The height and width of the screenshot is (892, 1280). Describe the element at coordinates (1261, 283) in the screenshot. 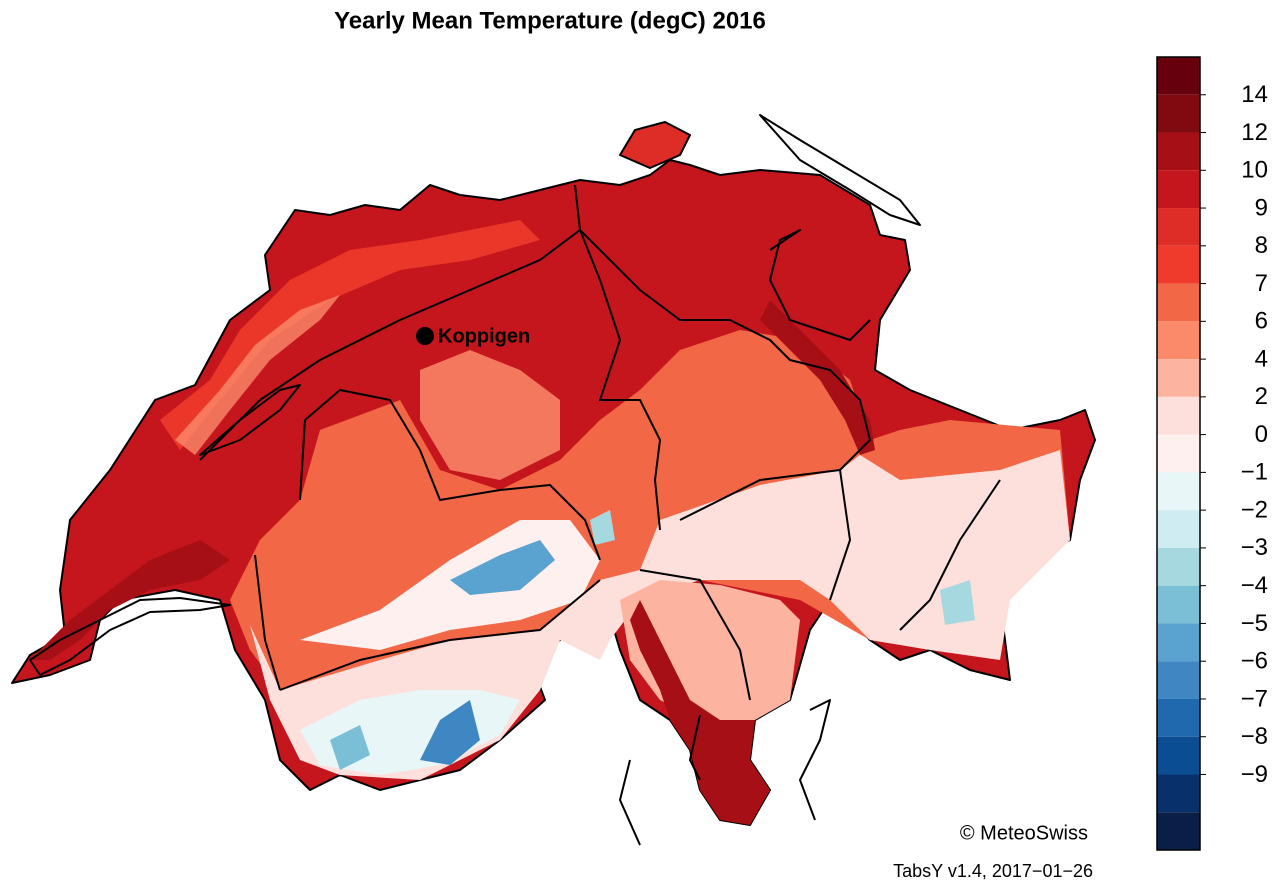

I see `colorbar-label: 7` at that location.